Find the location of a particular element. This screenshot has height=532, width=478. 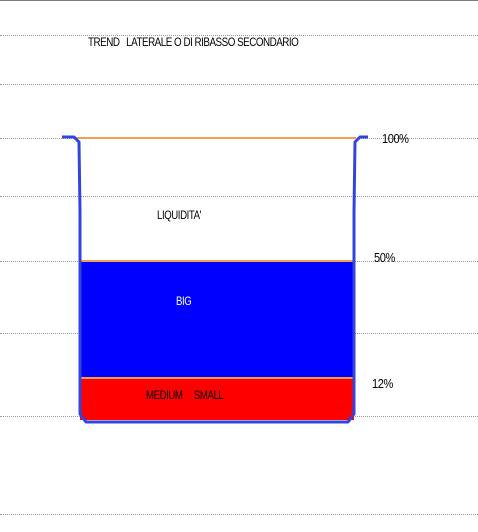

level-label-100: 100% is located at coordinates (395, 138).